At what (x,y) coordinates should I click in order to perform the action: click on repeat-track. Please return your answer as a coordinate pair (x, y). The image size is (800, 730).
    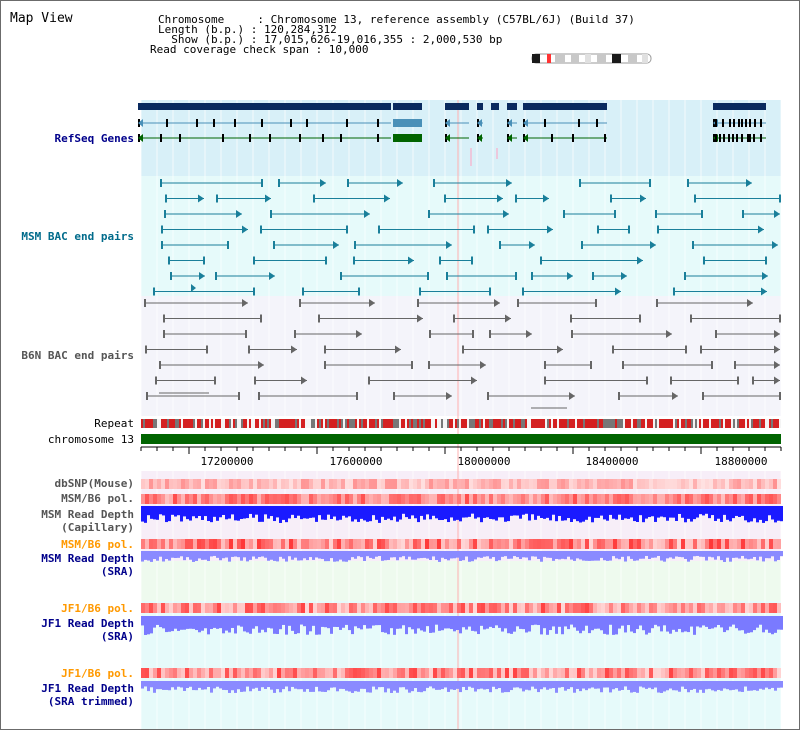
    Looking at the image, I should click on (461, 423).